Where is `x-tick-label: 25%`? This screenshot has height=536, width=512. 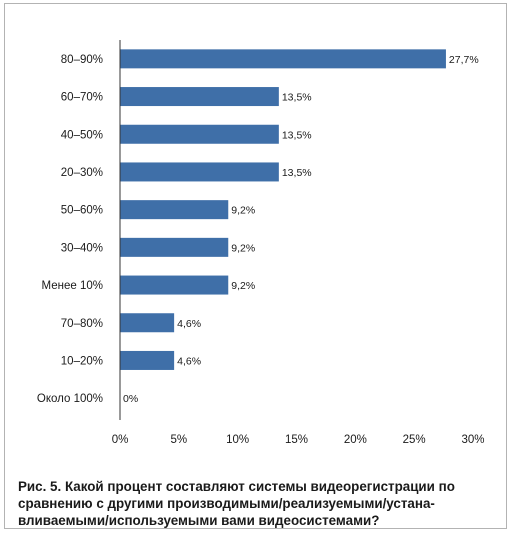 x-tick-label: 25% is located at coordinates (414, 440).